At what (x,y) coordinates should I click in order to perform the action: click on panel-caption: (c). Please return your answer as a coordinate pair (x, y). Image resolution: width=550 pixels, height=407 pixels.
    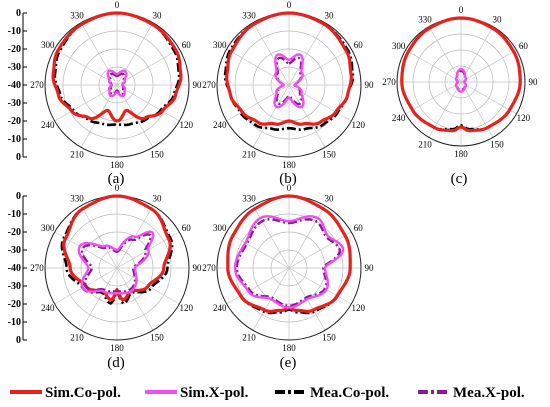
    Looking at the image, I should click on (459, 179).